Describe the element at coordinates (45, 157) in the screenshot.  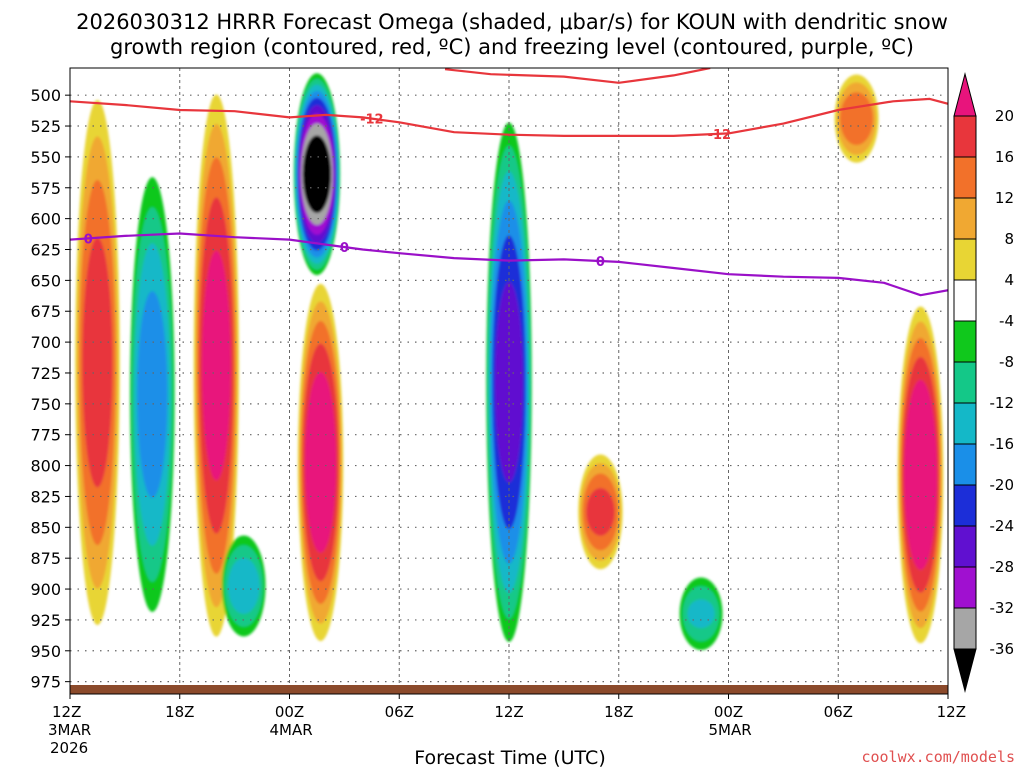
I see `y-tick-label: 550` at that location.